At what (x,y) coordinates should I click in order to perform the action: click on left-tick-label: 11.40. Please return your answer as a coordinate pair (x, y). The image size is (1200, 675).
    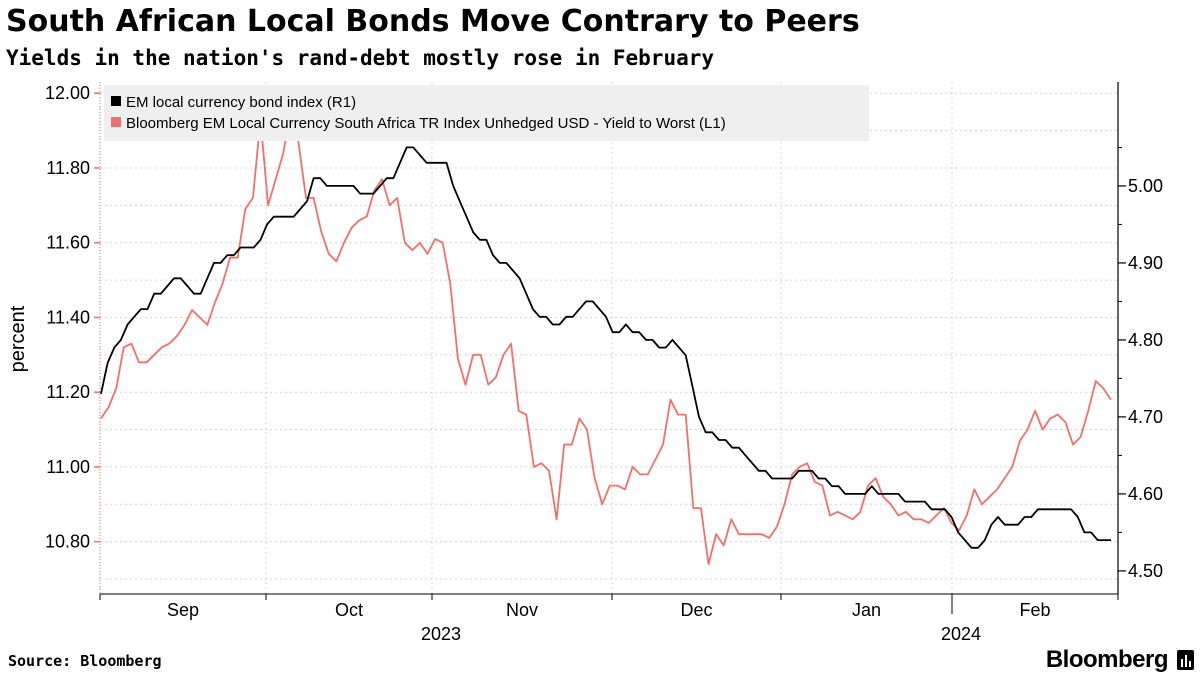
    Looking at the image, I should click on (68, 317).